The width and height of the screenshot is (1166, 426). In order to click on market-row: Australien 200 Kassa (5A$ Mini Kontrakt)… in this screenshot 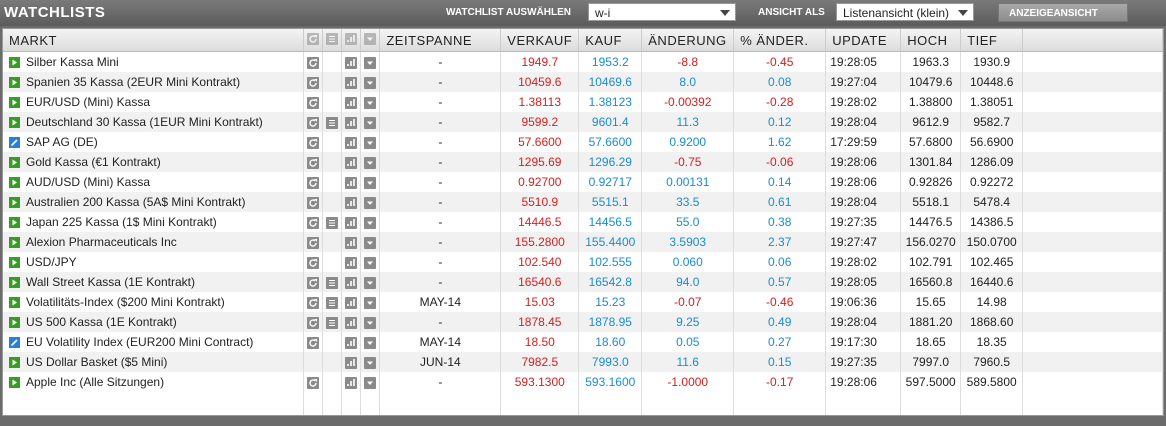, I will do `click(583, 202)`.